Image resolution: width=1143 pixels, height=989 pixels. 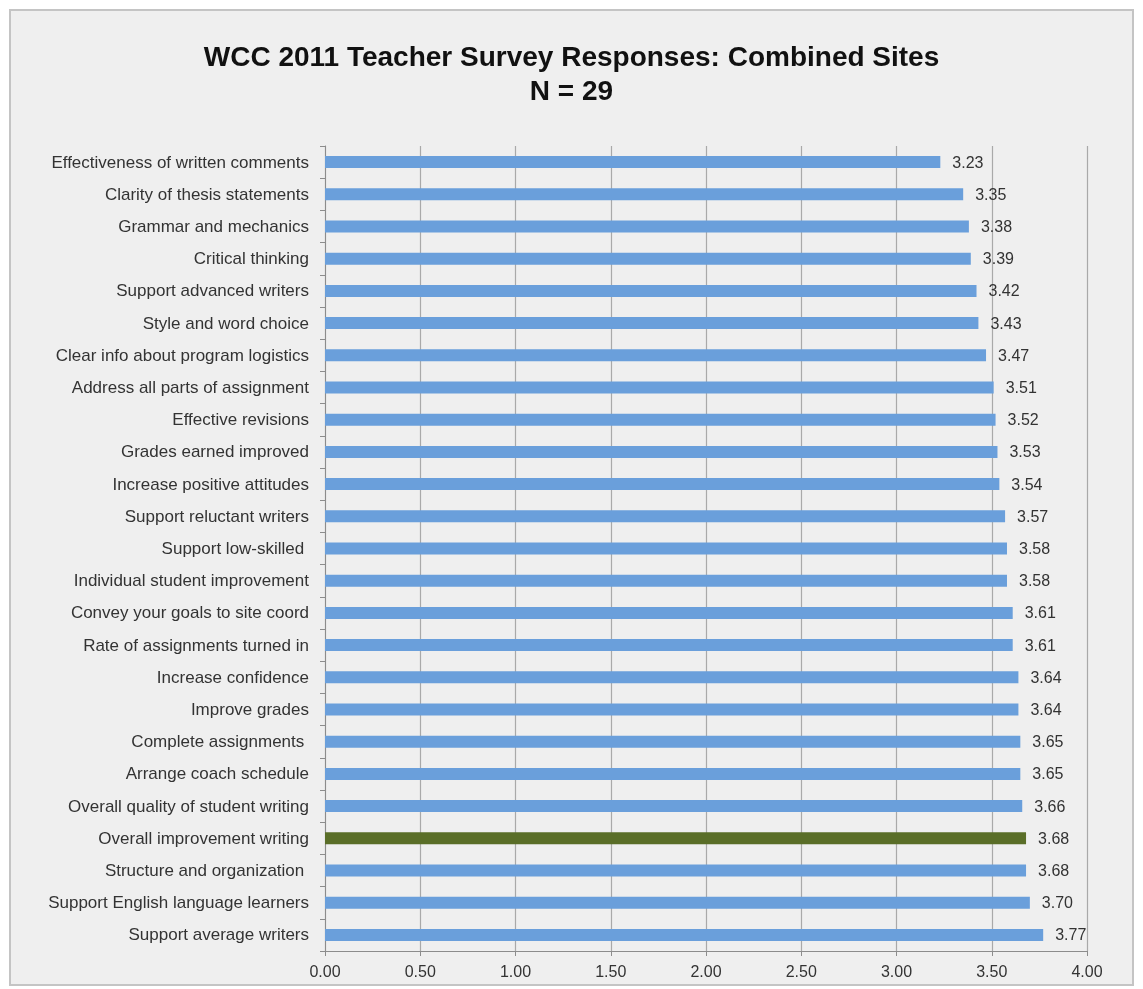 I want to click on y-tick-label: Convey your goals to site coord, so click(x=189, y=613).